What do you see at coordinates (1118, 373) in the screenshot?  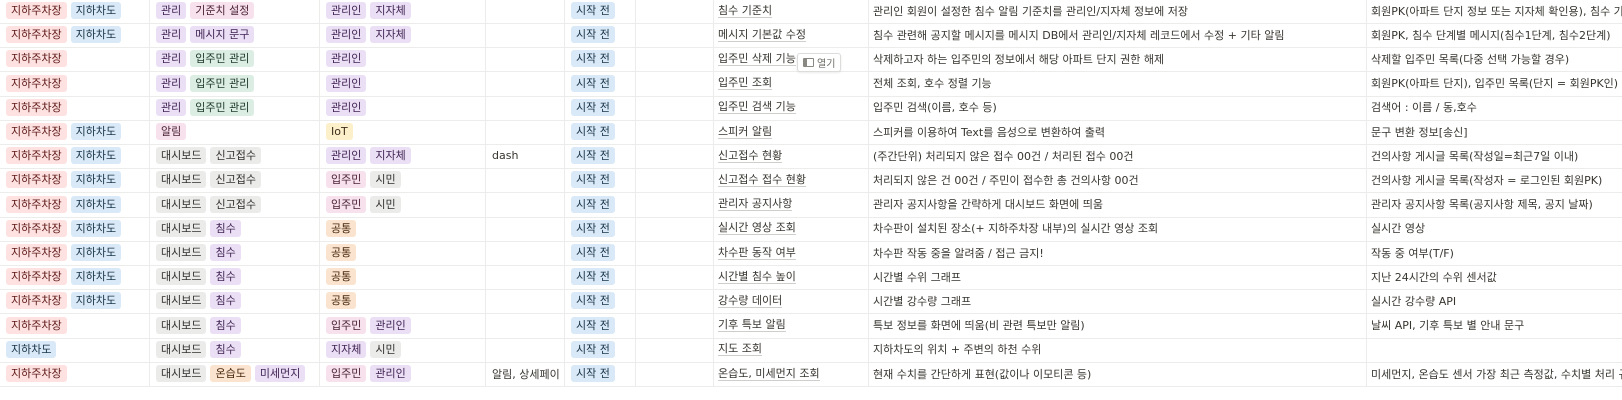 I see `description-cell: 현재 수치를 간단하게 표현(값이나 이모티콘 등)` at bounding box center [1118, 373].